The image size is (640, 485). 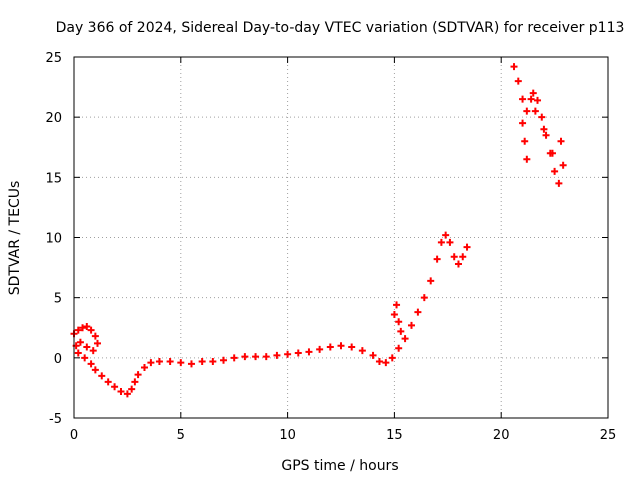 I want to click on y-axis-label: SDTVAR / TECUs, so click(x=15, y=238).